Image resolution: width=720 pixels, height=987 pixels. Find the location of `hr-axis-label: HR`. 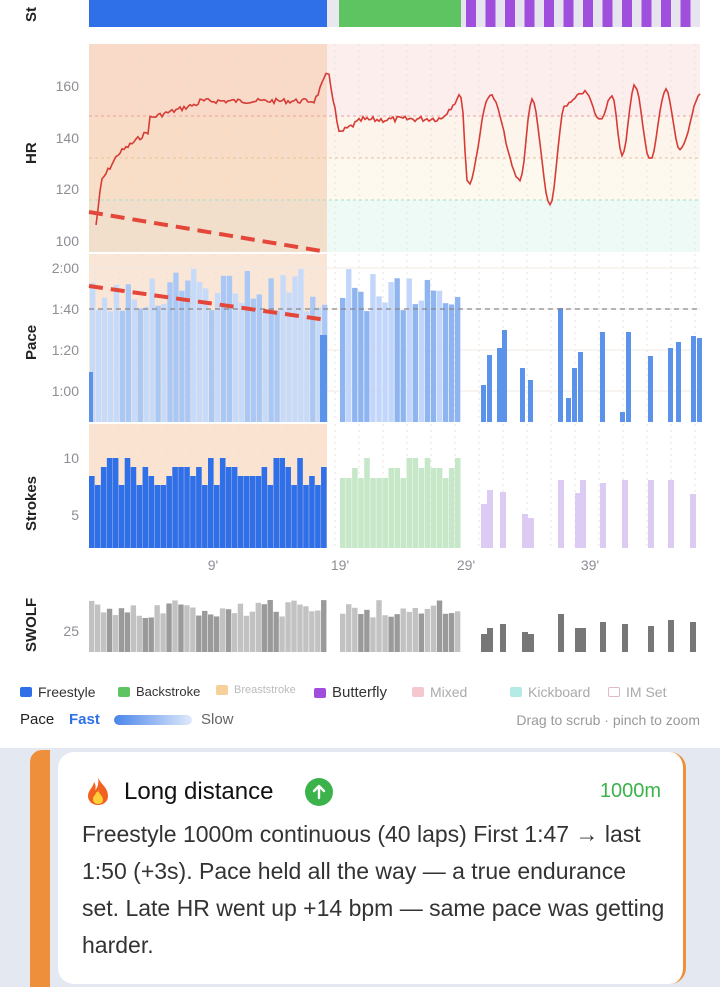

hr-axis-label: HR is located at coordinates (31, 153).